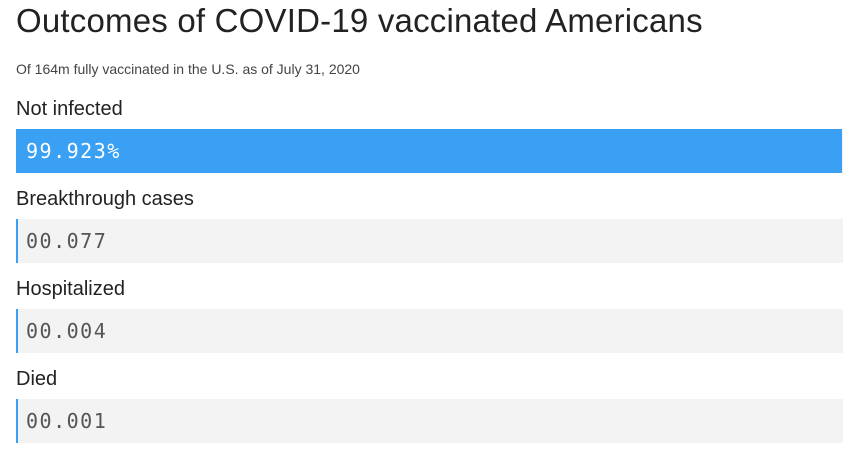 Image resolution: width=868 pixels, height=459 pixels. I want to click on bar-track: 00.077, so click(429, 241).